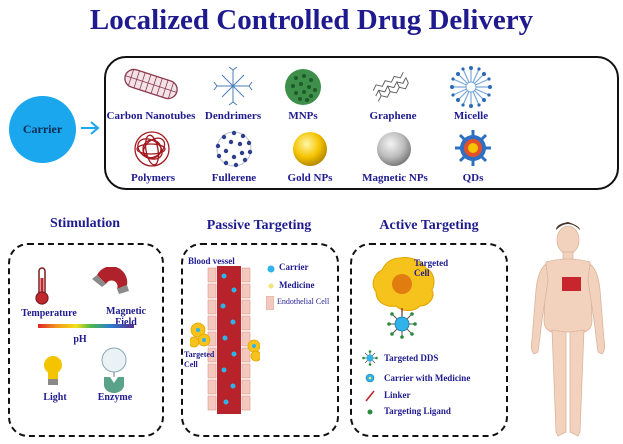  What do you see at coordinates (431, 268) in the screenshot?
I see `active-targeted-cell-label: Targeted Cell` at bounding box center [431, 268].